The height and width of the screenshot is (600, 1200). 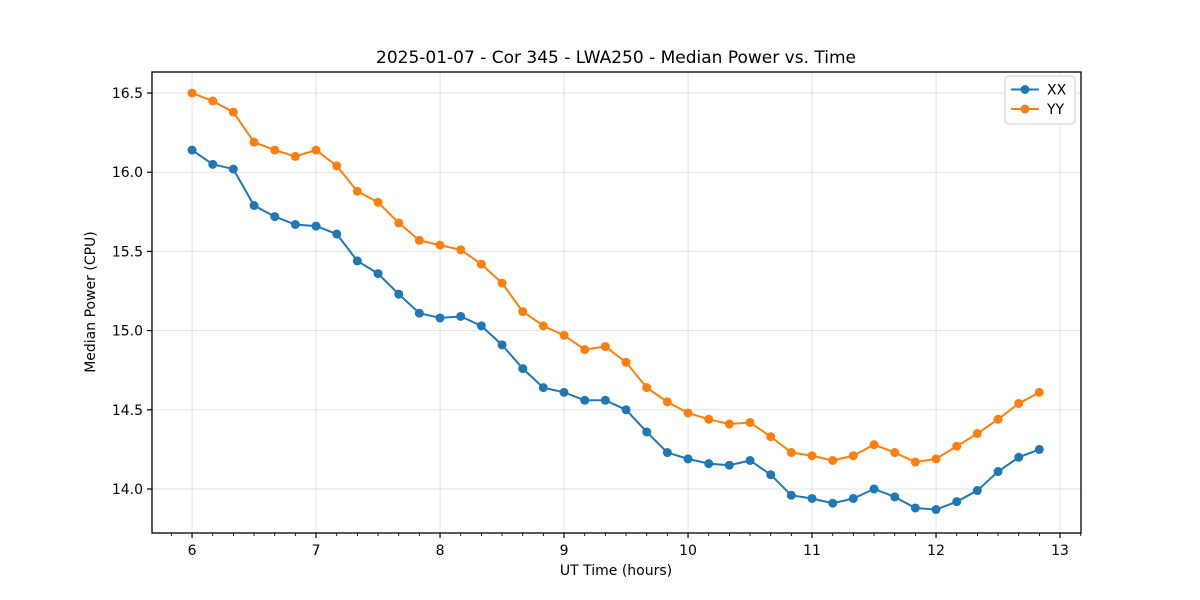 I want to click on x-tick-label-9: 9, so click(x=564, y=551).